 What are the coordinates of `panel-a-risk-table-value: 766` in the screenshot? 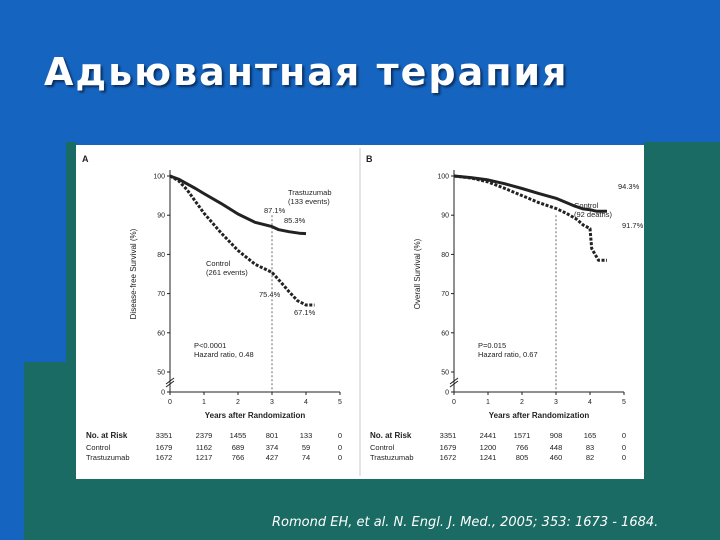 It's located at (238, 457).